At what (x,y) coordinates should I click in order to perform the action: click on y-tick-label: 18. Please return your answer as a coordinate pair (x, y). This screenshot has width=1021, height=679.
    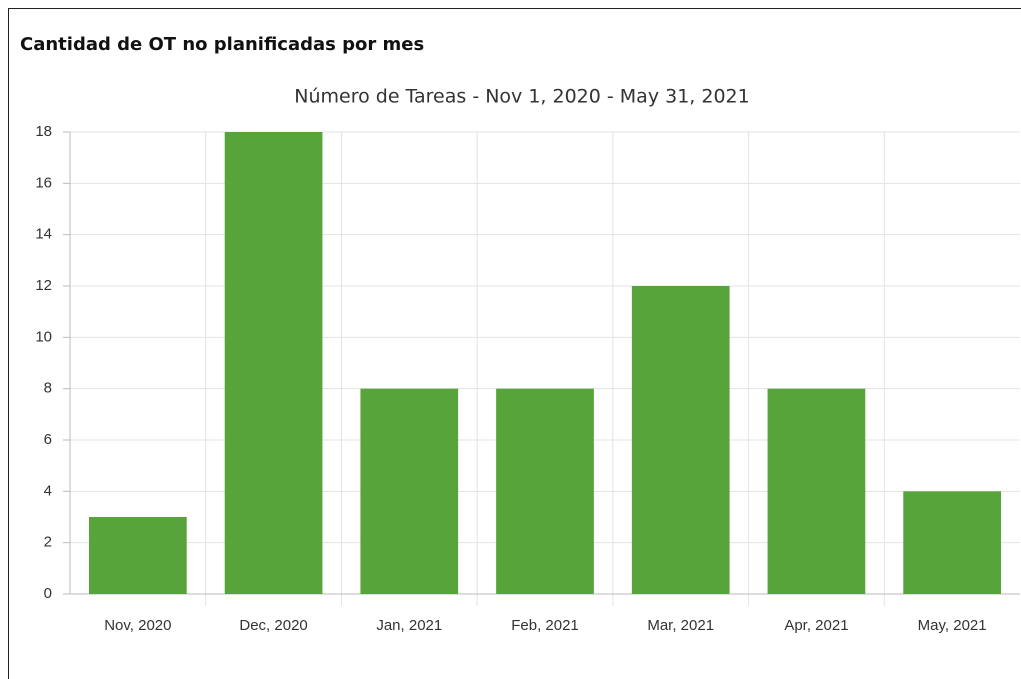
    Looking at the image, I should click on (43, 131).